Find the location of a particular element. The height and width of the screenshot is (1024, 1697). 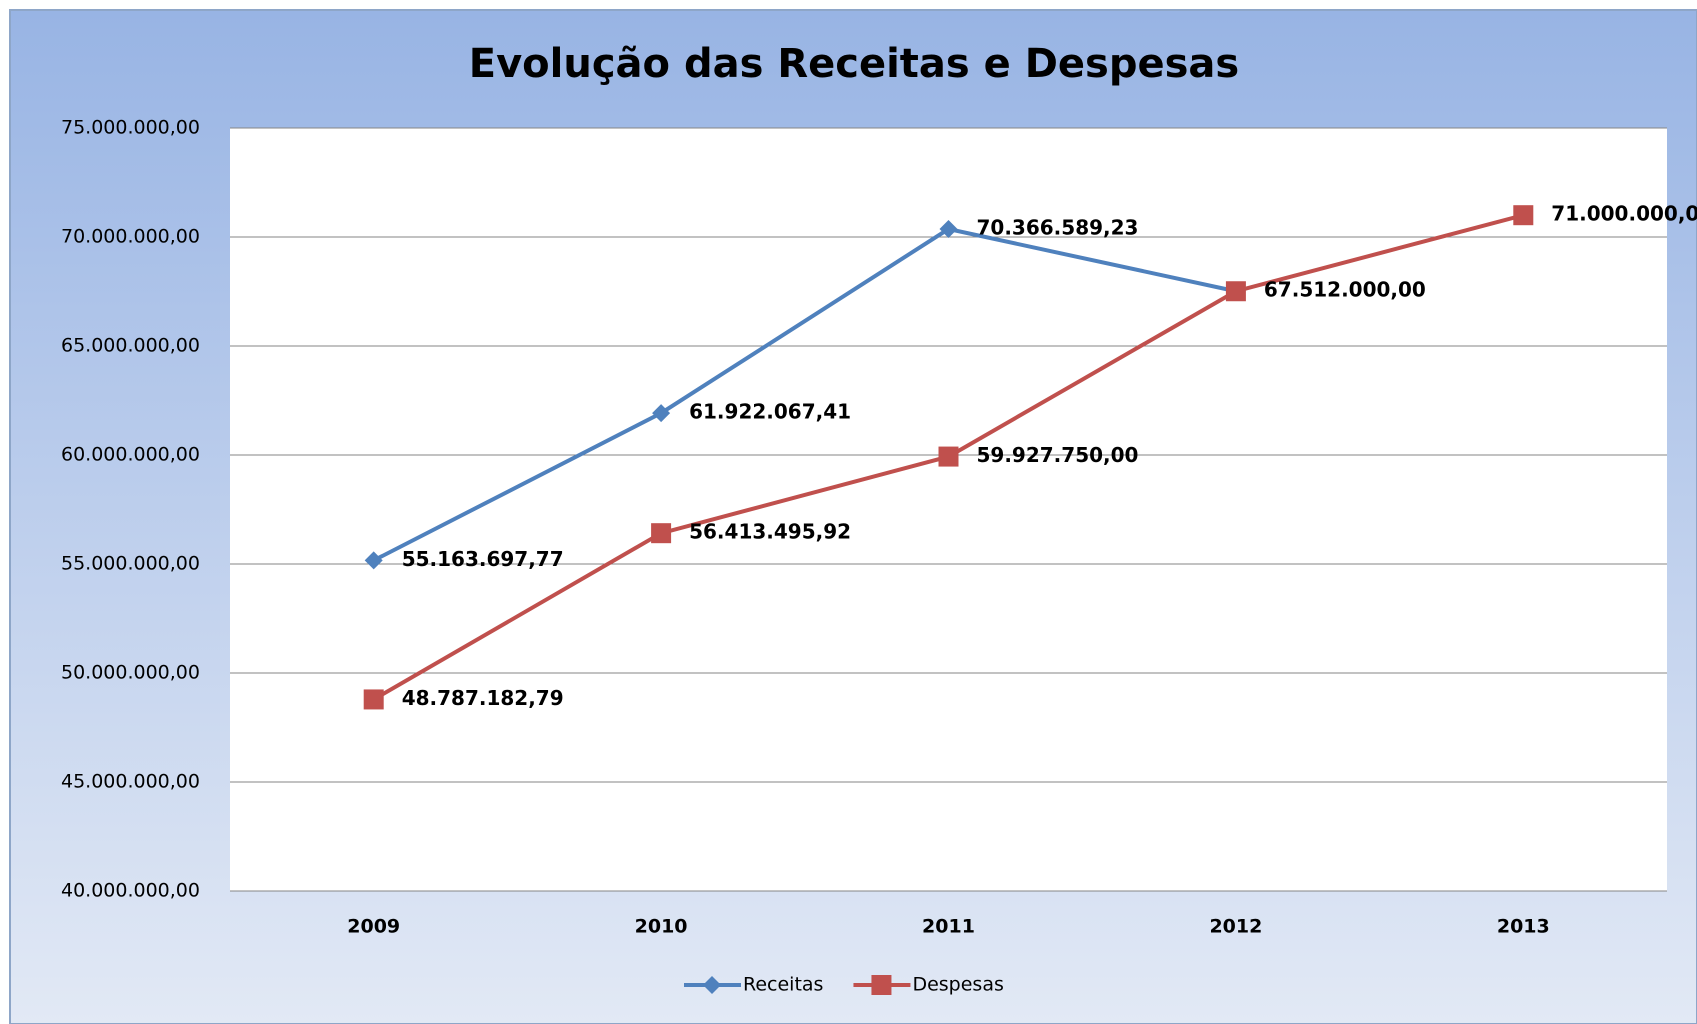

y-tick-label: 60.000.000,00 is located at coordinates (130, 455).